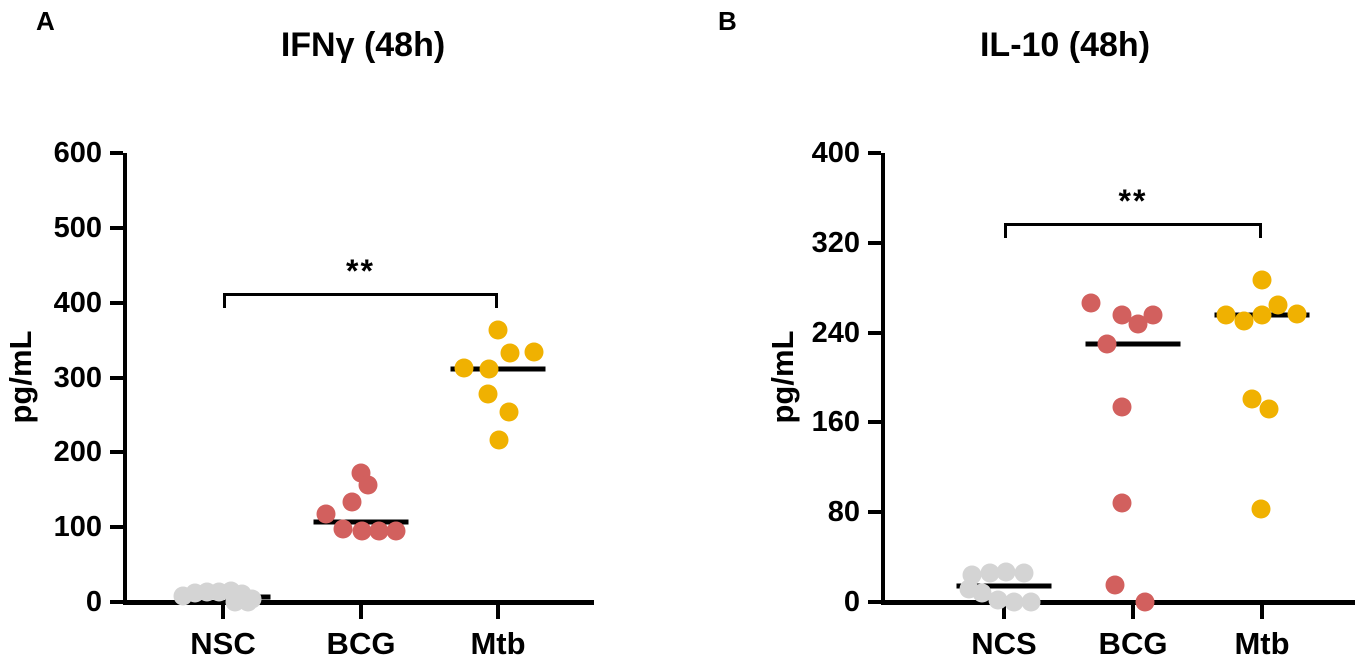 The width and height of the screenshot is (1358, 662). I want to click on y-tick-label: 100, so click(77, 527).